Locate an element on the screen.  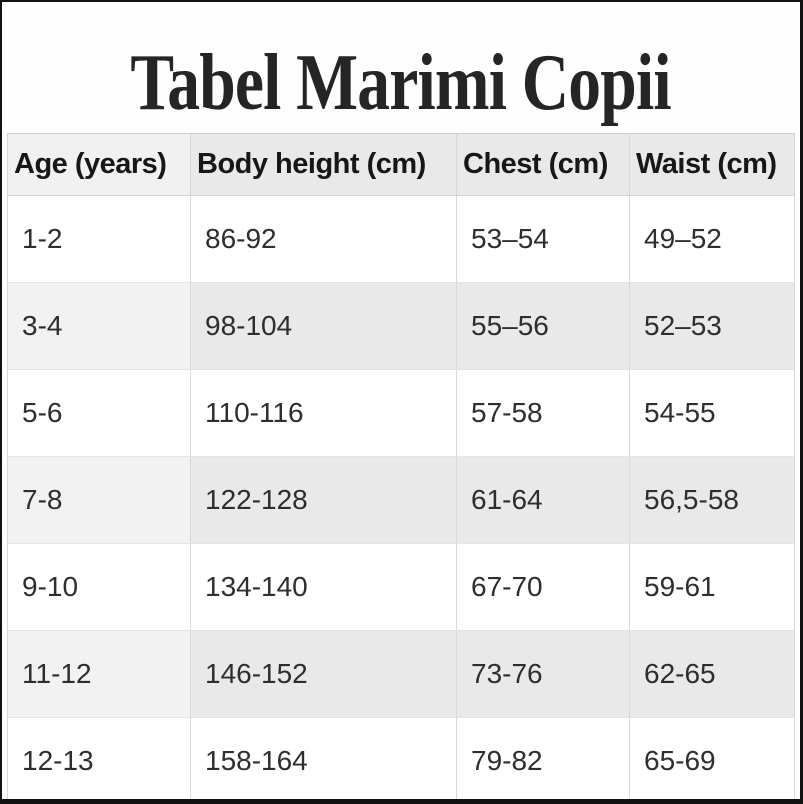
cell-chest: 73-76 is located at coordinates (543, 674).